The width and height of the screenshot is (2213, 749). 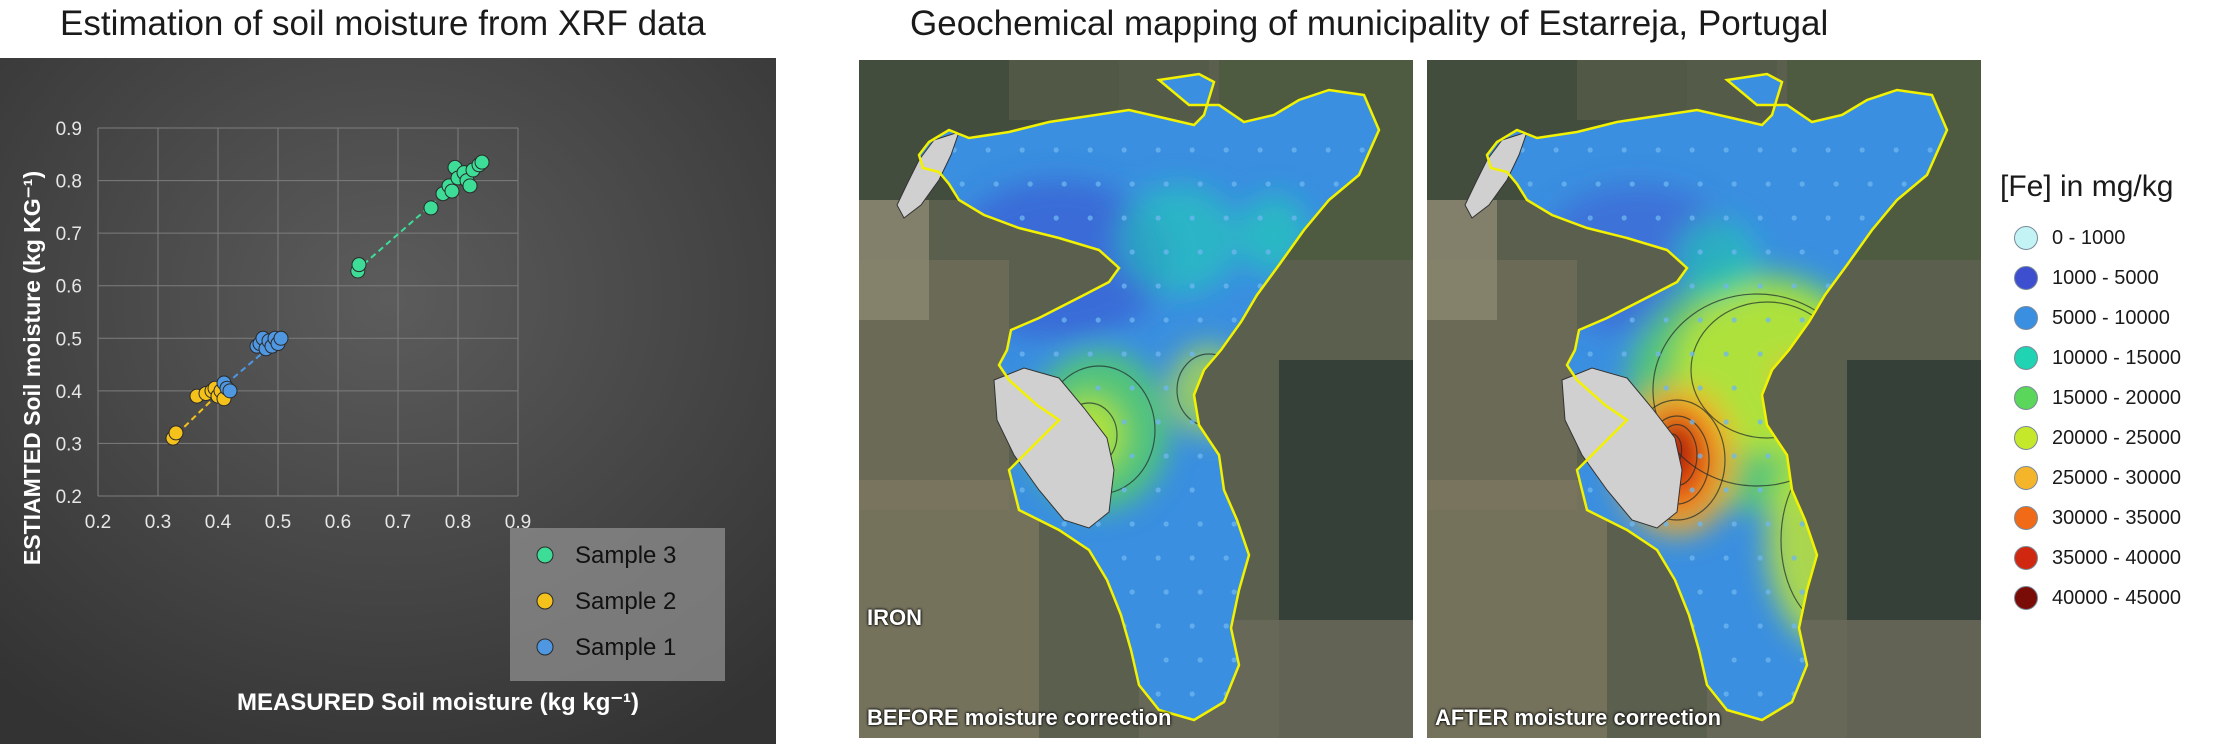 What do you see at coordinates (69, 129) in the screenshot?
I see `y-tick-label: 0.9` at bounding box center [69, 129].